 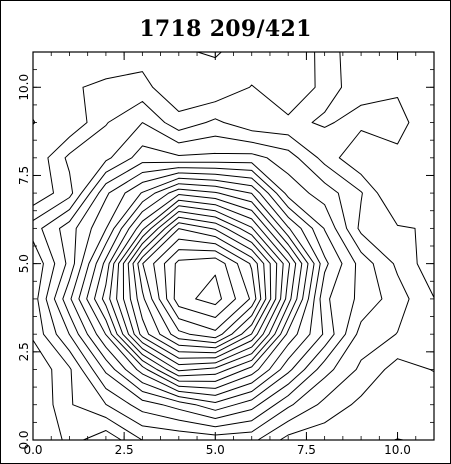 What do you see at coordinates (24, 351) in the screenshot?
I see `y-tick-label: 2.5` at bounding box center [24, 351].